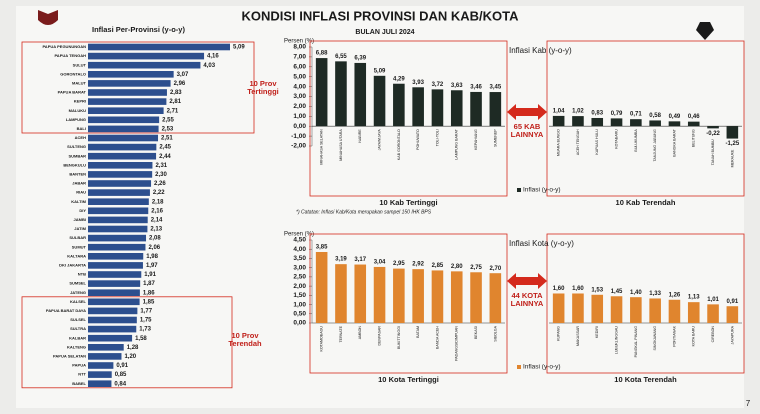 The height and width of the screenshot is (414, 760). I want to click on value-label: 3,46, so click(476, 88).